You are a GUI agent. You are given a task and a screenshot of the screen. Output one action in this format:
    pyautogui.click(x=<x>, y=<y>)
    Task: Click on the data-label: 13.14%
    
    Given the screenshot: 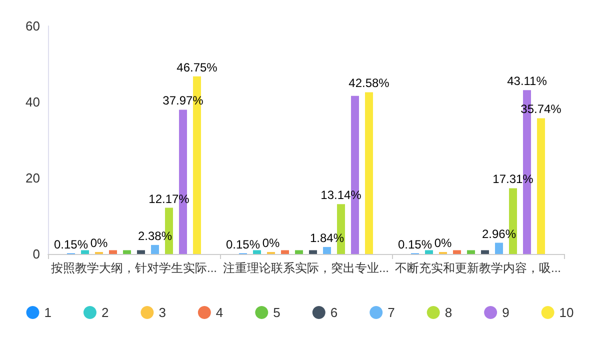 What is the action you would take?
    pyautogui.click(x=341, y=195)
    